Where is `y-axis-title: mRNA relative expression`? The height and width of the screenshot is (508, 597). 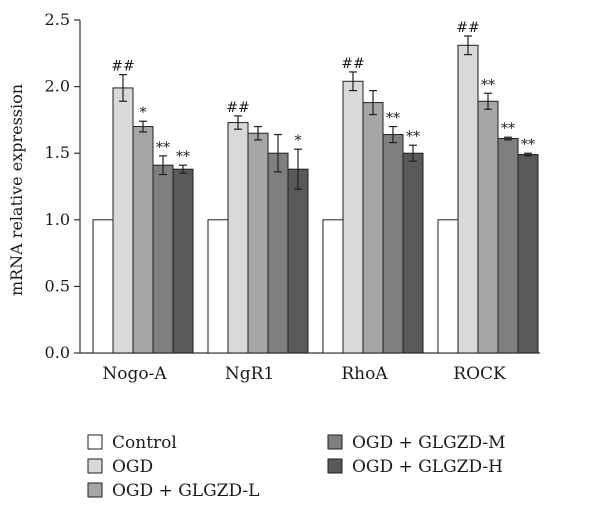
y-axis-title: mRNA relative expression is located at coordinates (16, 190).